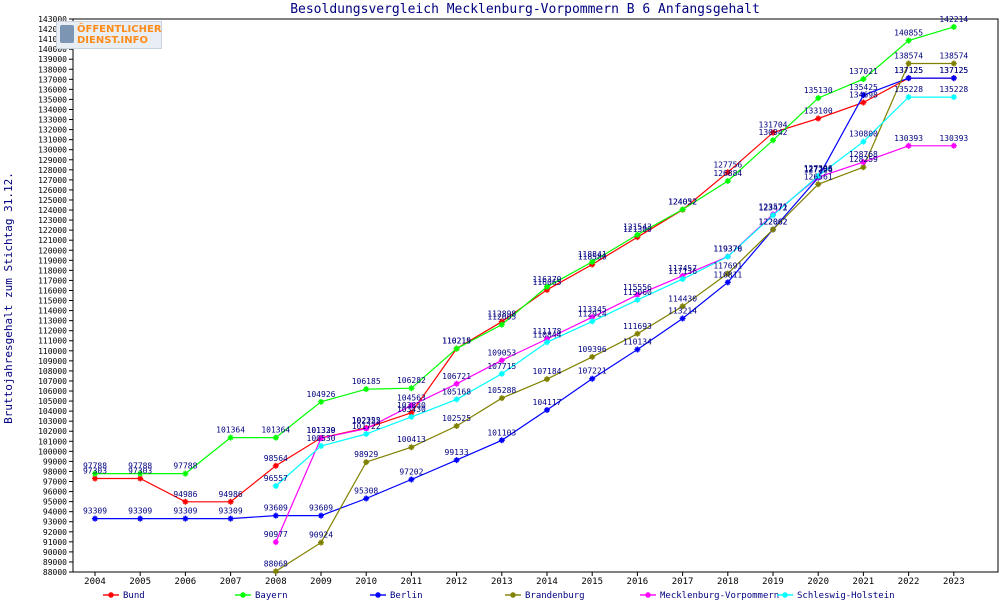  I want to click on logo-mark-icon, so click(67, 34).